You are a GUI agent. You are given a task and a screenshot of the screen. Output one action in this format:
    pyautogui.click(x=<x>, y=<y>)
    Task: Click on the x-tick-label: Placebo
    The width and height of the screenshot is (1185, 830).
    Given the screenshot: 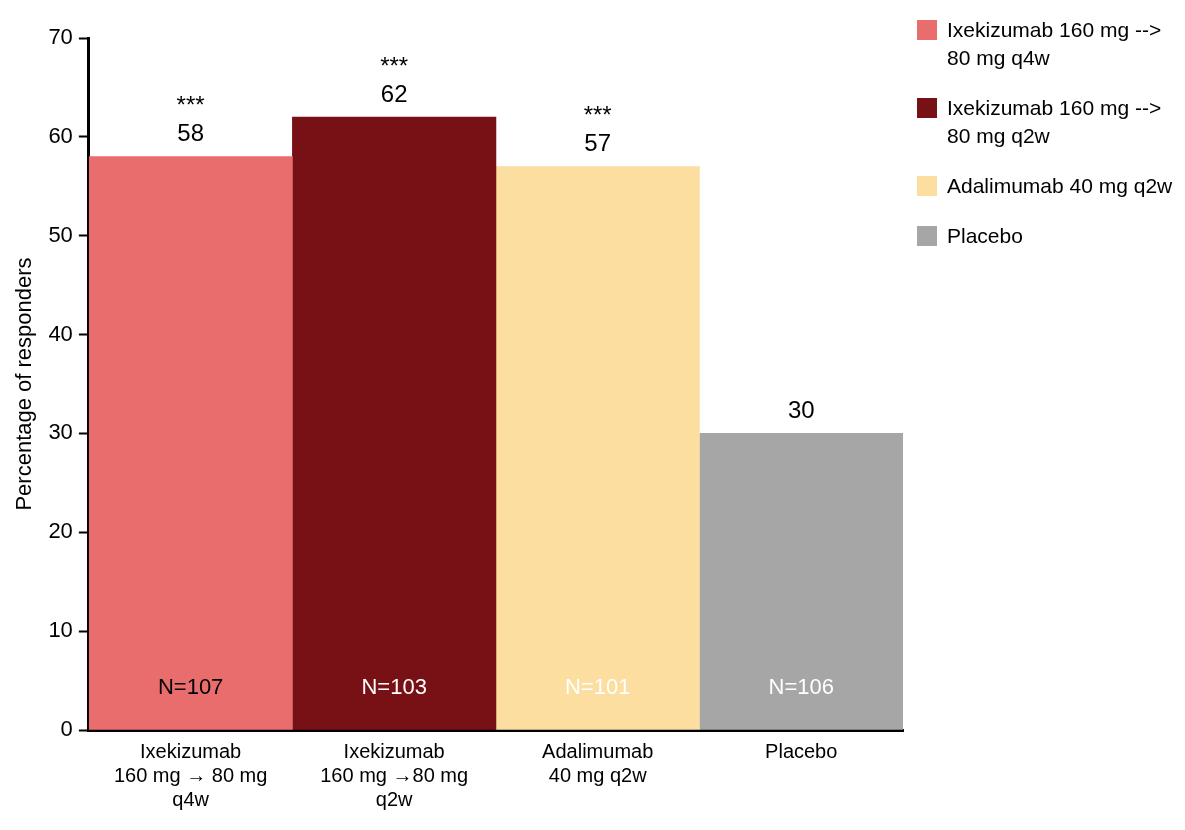 What is the action you would take?
    pyautogui.click(x=801, y=750)
    